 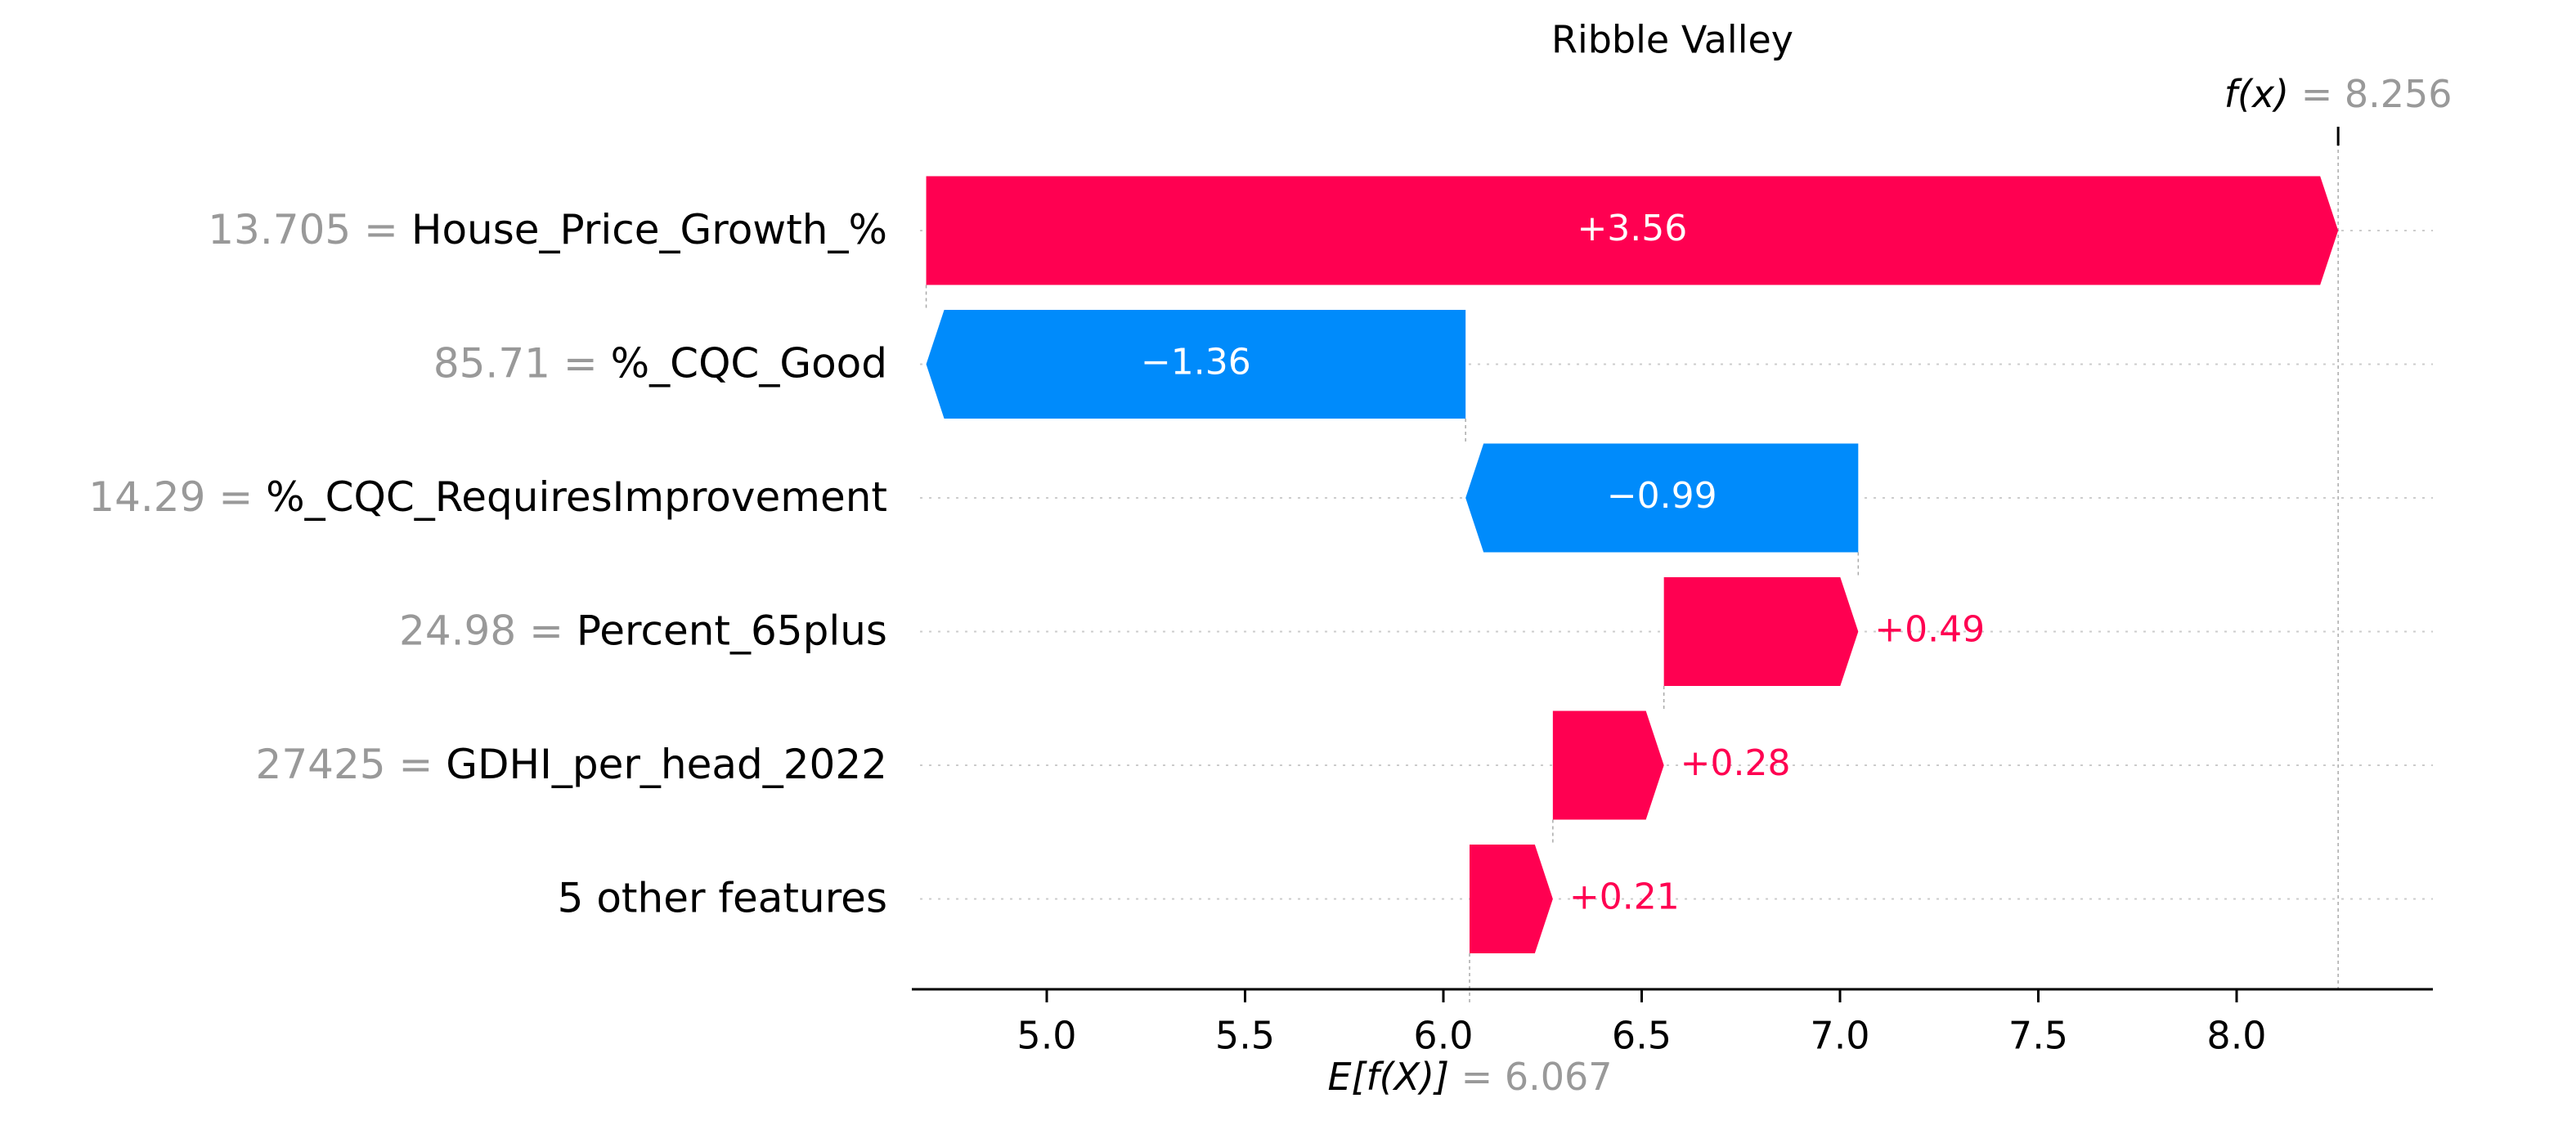 I want to click on feature-label: 24.98 = Percent_65plus, so click(x=643, y=630).